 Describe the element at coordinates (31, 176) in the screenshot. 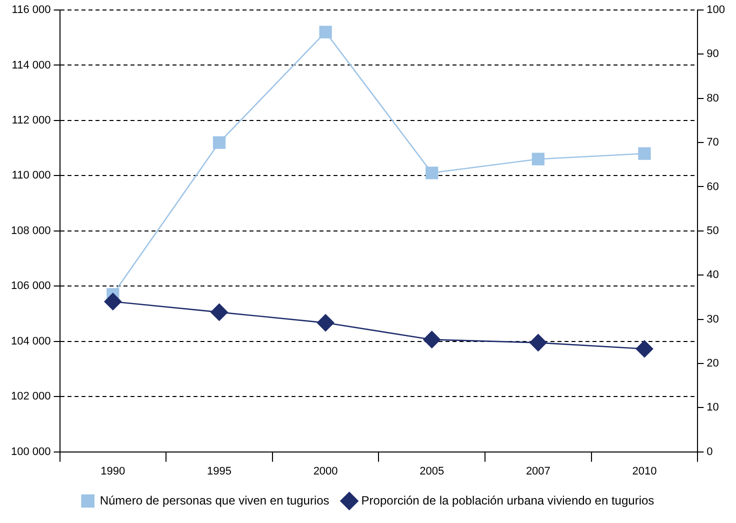

I see `y-tick-label: 110 000` at that location.